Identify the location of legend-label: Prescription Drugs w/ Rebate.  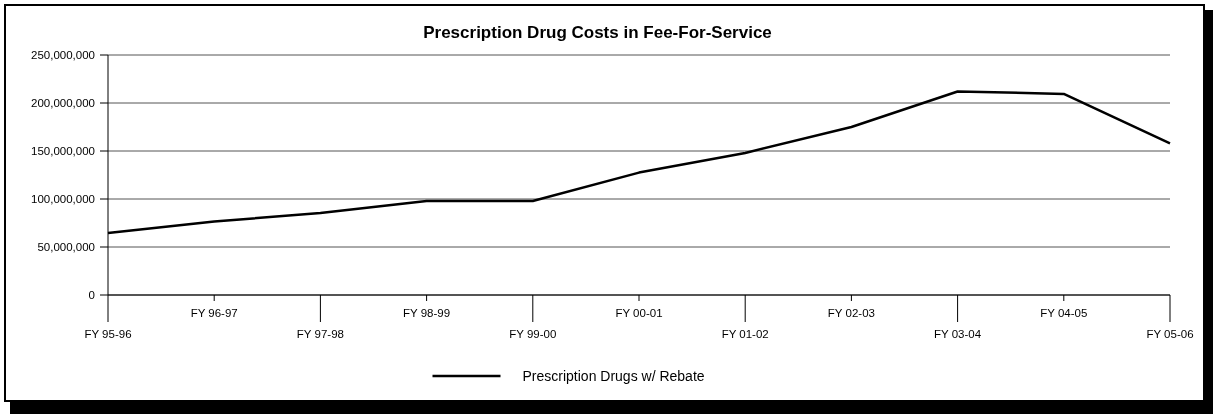
(613, 376).